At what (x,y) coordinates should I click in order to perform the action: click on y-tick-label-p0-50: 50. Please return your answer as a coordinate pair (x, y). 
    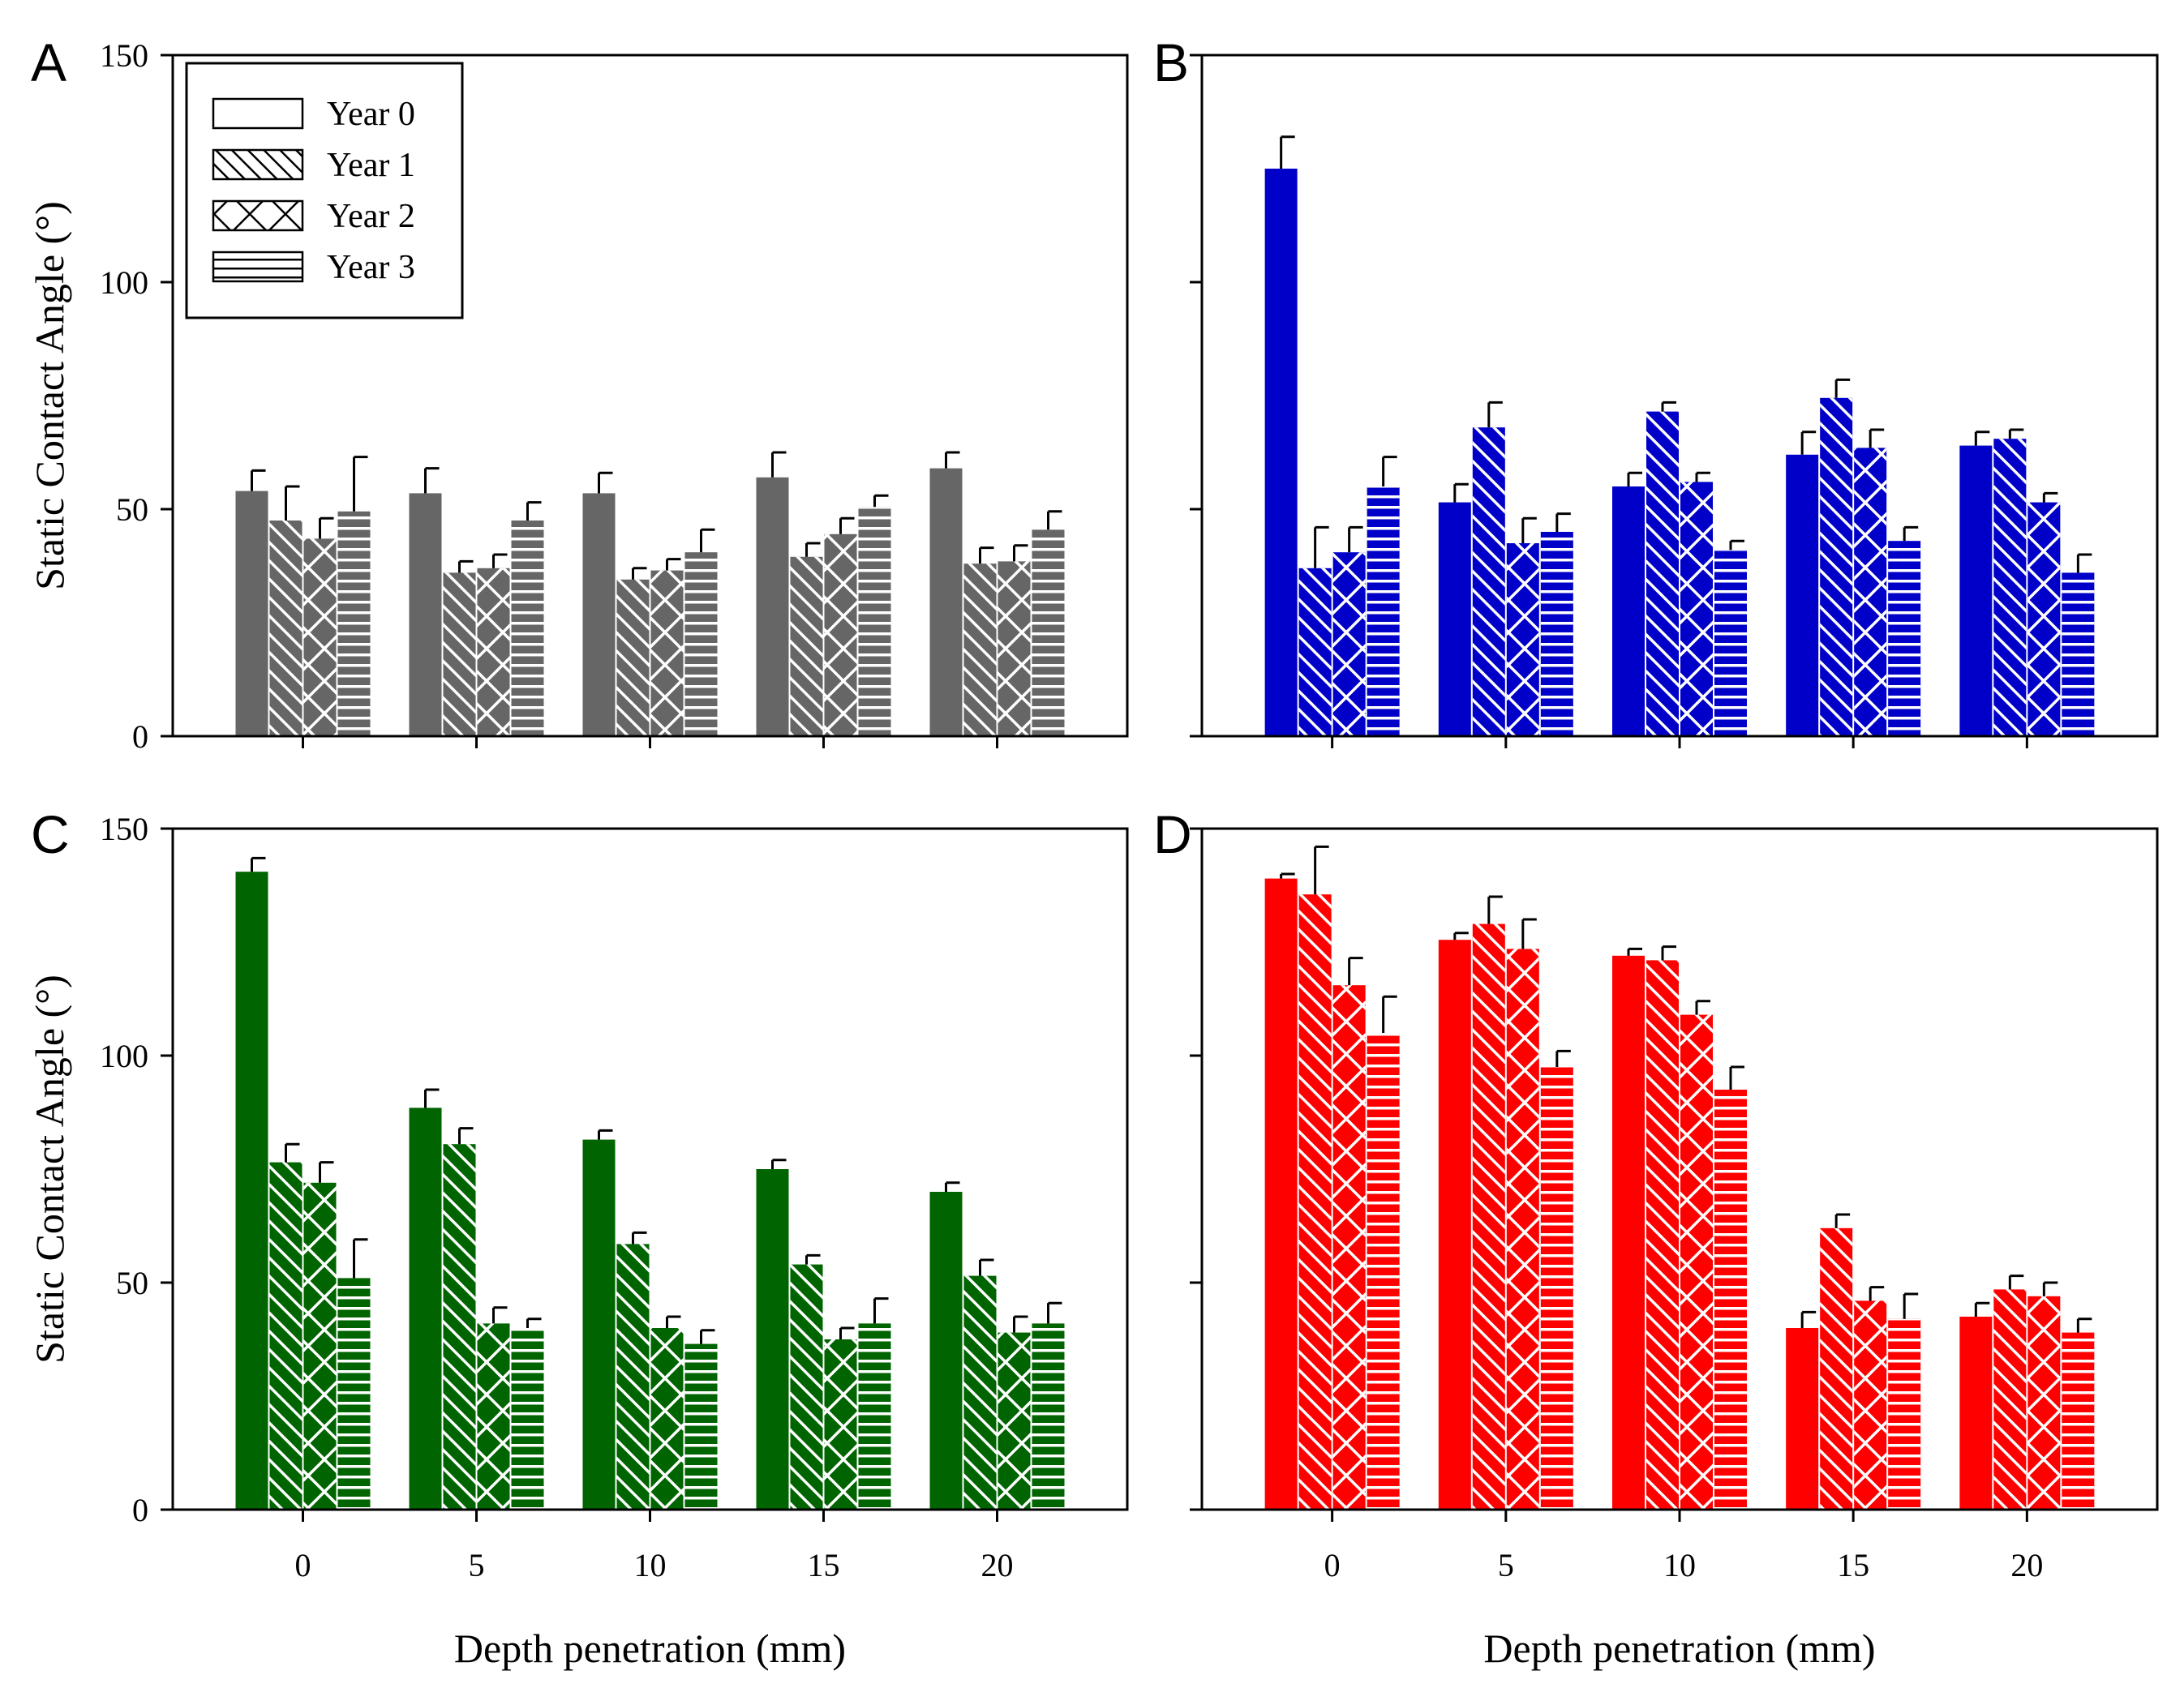
    Looking at the image, I should click on (132, 510).